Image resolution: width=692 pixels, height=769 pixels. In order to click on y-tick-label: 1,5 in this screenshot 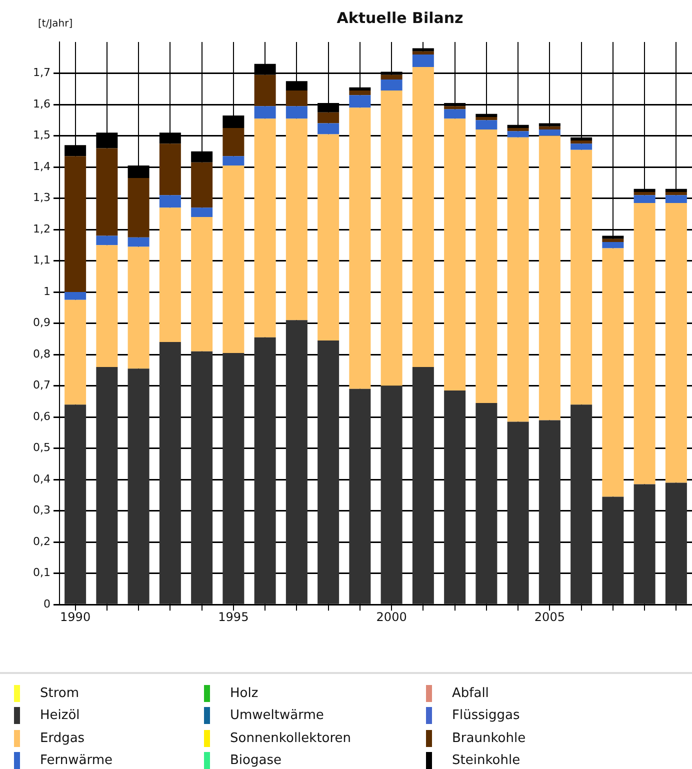, I will do `click(41, 135)`.